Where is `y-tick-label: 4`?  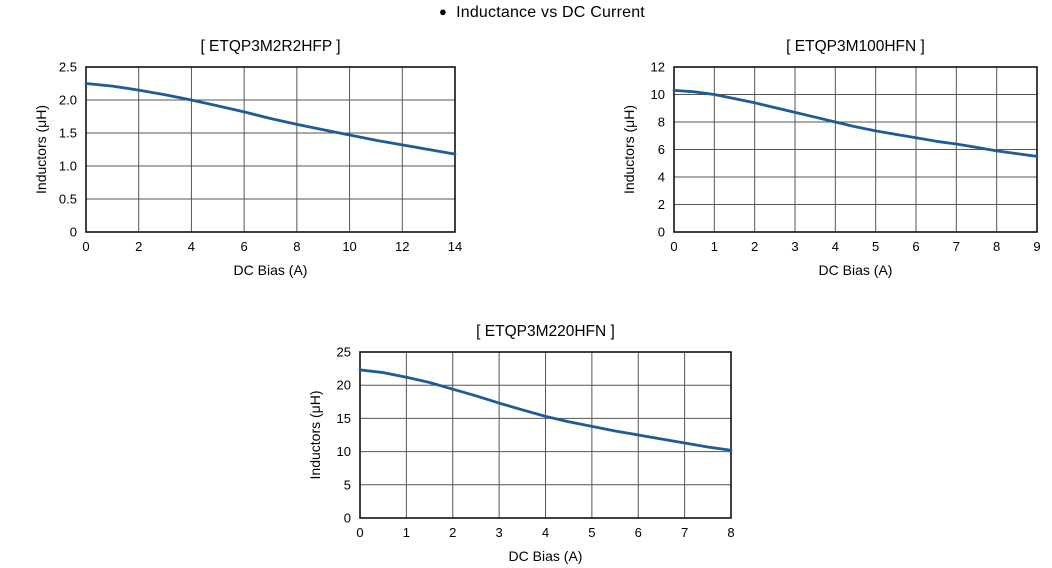 y-tick-label: 4 is located at coordinates (661, 177).